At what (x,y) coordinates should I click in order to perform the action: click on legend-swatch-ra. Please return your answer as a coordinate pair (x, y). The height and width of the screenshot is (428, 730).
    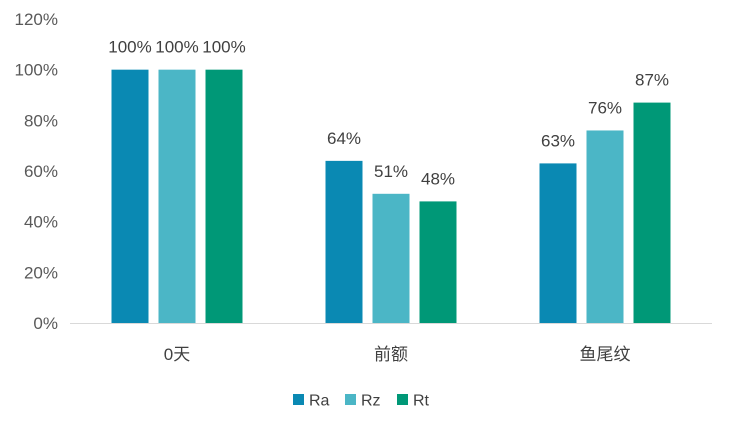
    Looking at the image, I should click on (298, 399).